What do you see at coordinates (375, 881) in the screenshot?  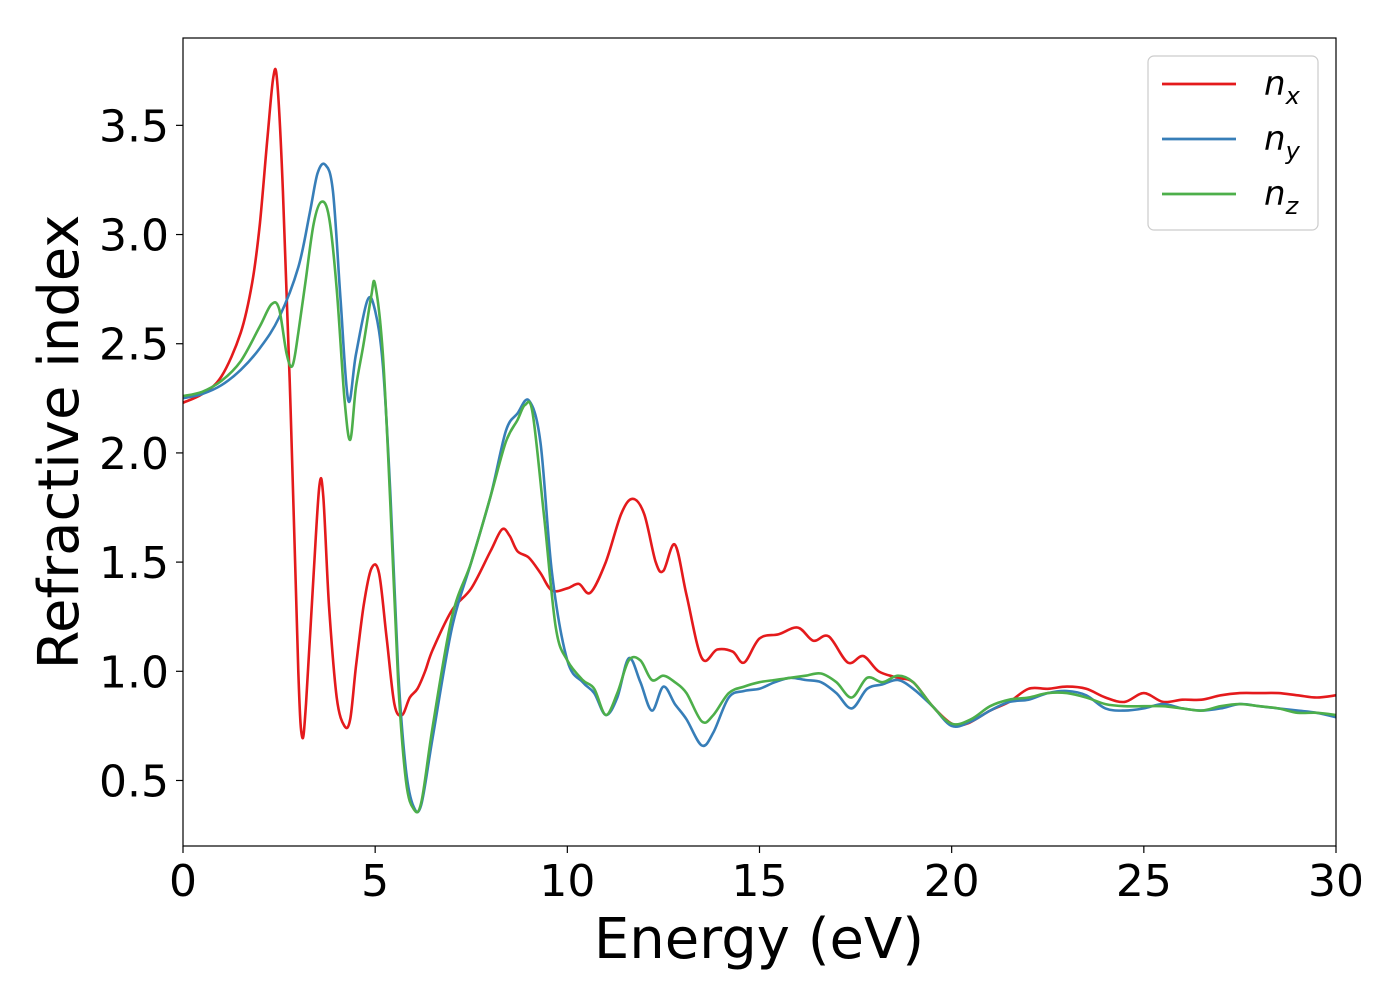 I see `x-tick-label: 5` at bounding box center [375, 881].